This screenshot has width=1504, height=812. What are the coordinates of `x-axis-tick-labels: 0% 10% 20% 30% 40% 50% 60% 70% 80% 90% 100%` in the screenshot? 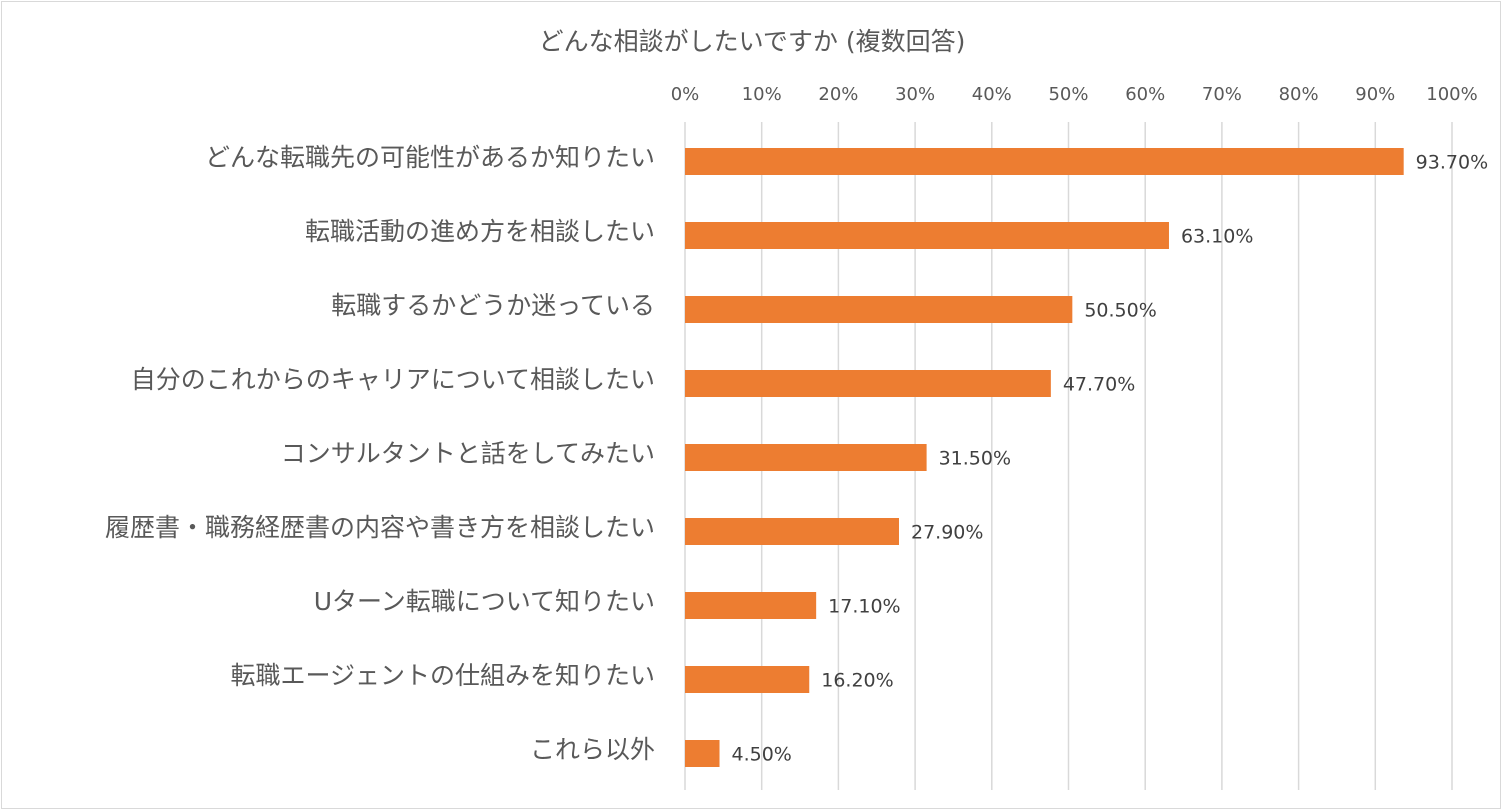 It's located at (1074, 94).